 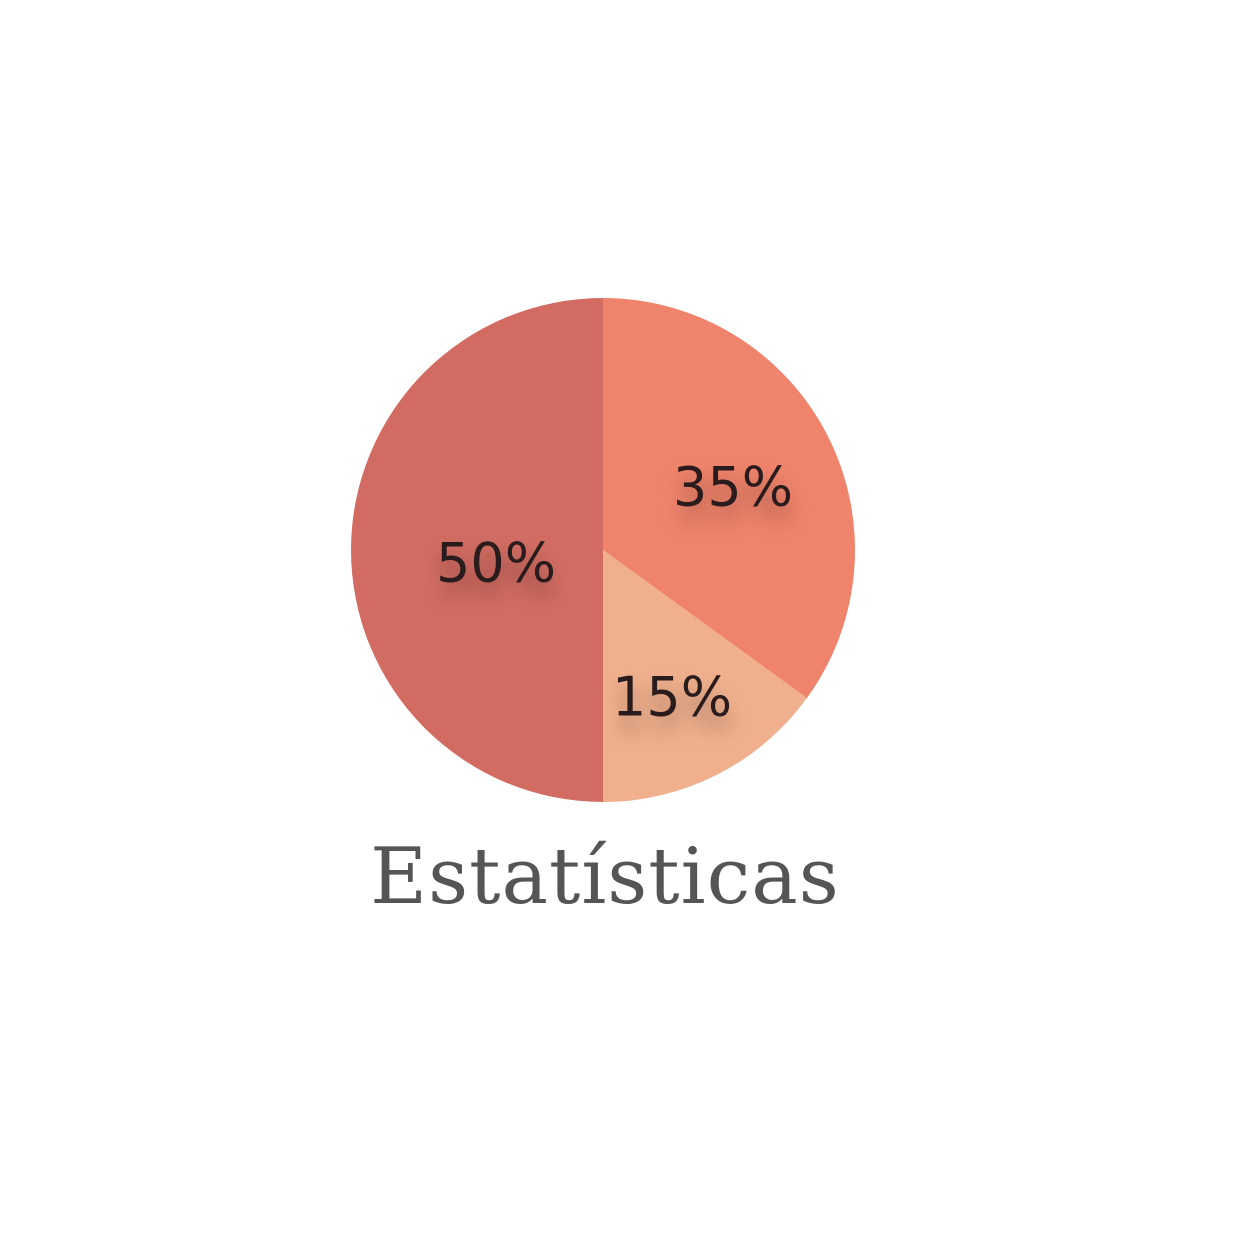 I want to click on chart-title: Estatísticas, so click(x=605, y=877).